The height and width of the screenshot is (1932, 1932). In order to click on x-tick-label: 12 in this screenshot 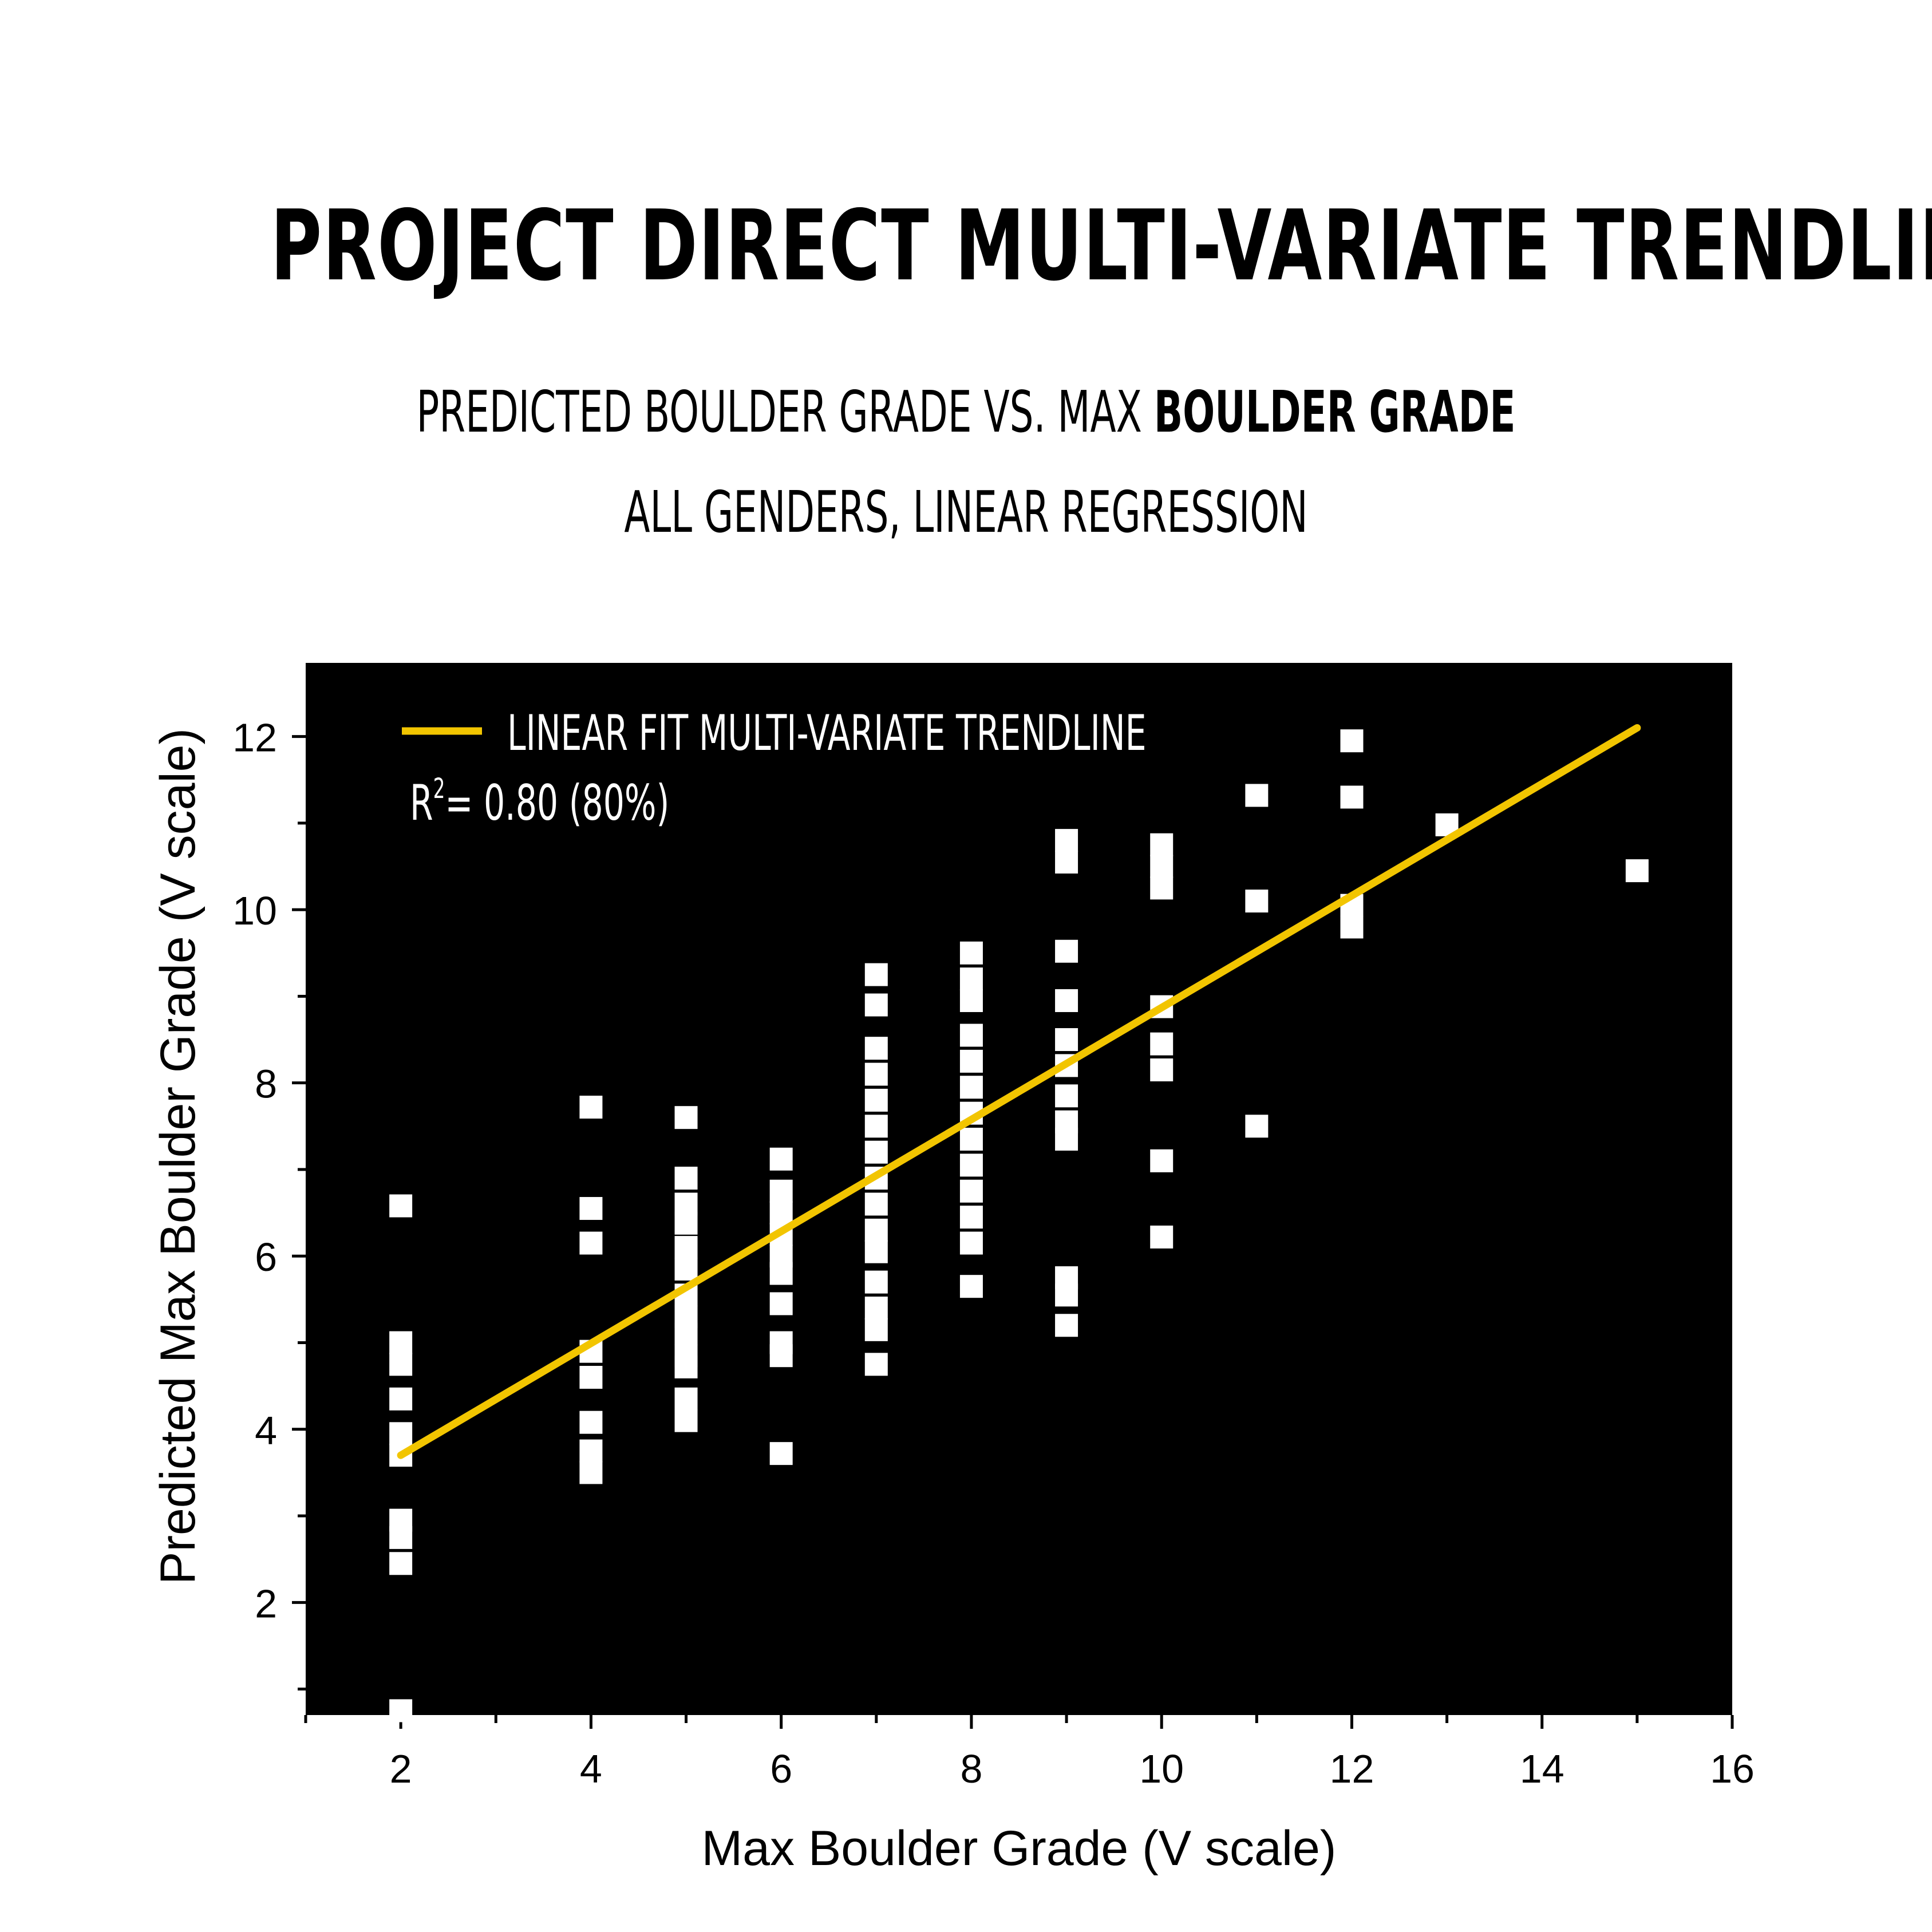, I will do `click(1352, 1769)`.